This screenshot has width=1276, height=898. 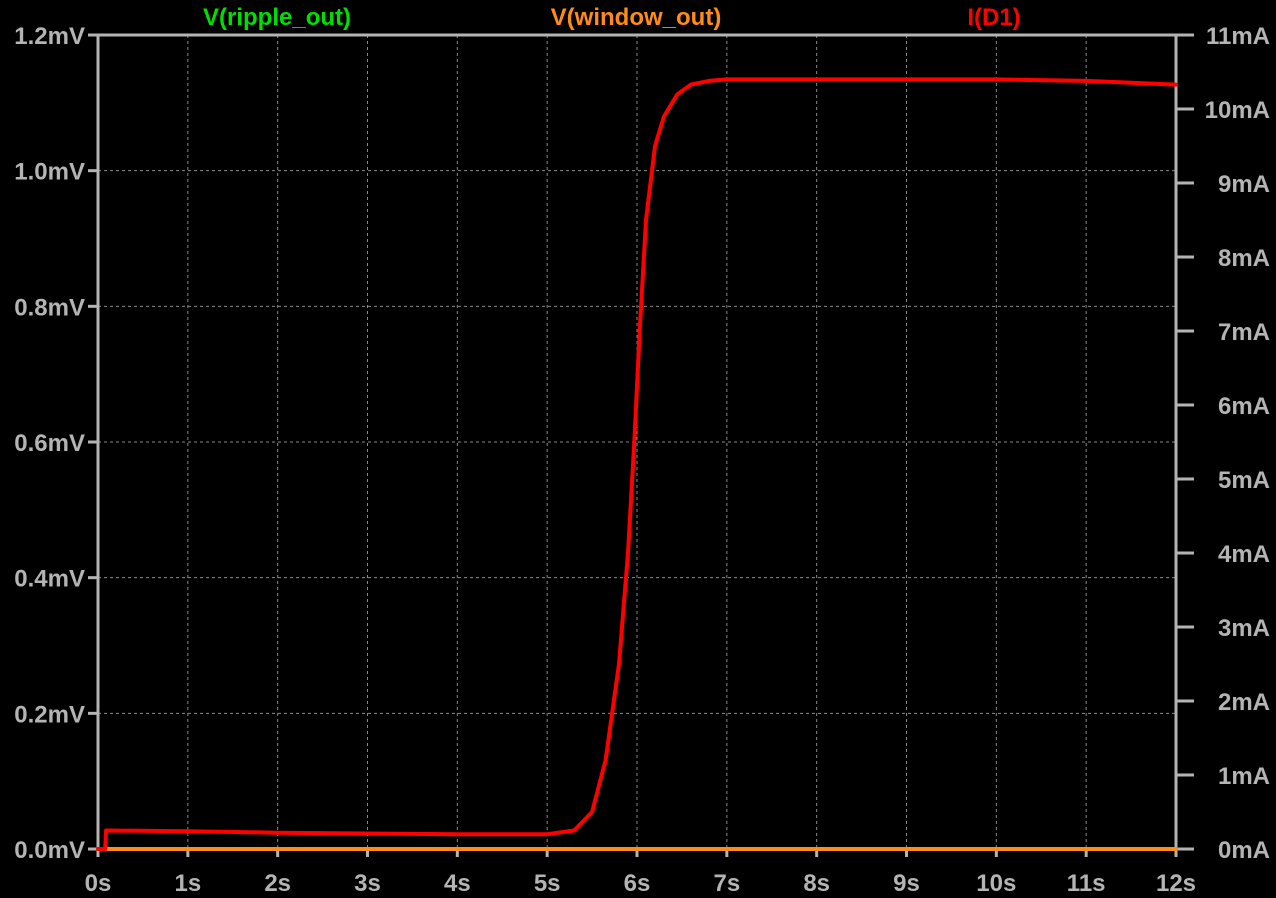 I want to click on legend-entry: V(ripple_out), so click(x=277, y=17).